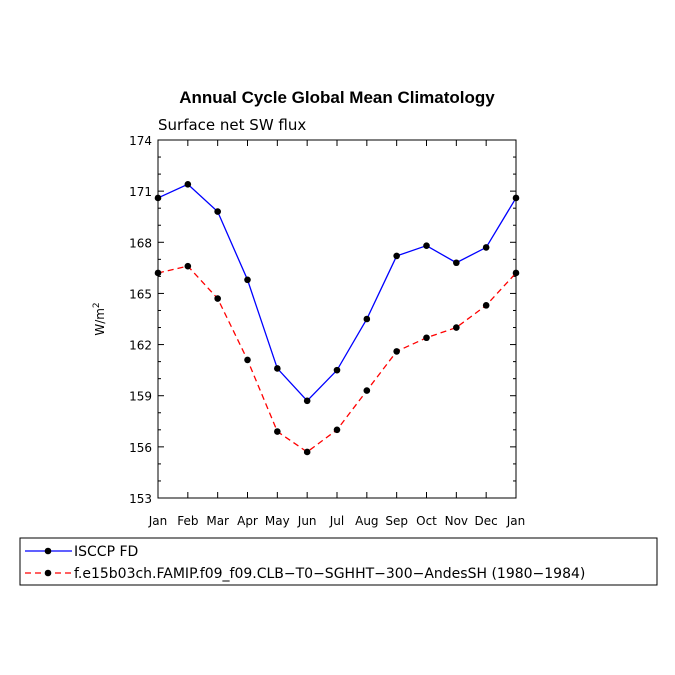 The width and height of the screenshot is (675, 675). I want to click on legend-box, so click(338, 561).